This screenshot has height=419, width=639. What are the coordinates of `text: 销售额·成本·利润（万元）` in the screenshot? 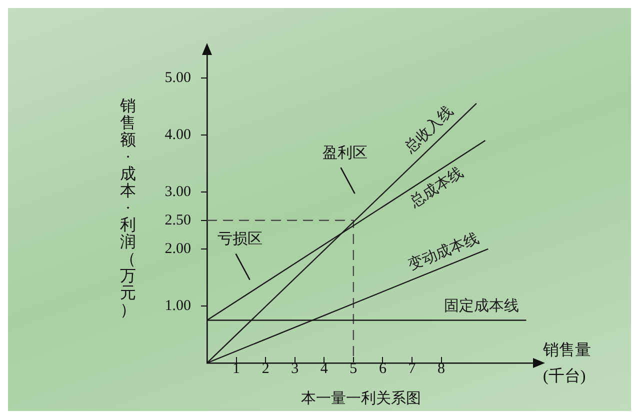 It's located at (128, 209).